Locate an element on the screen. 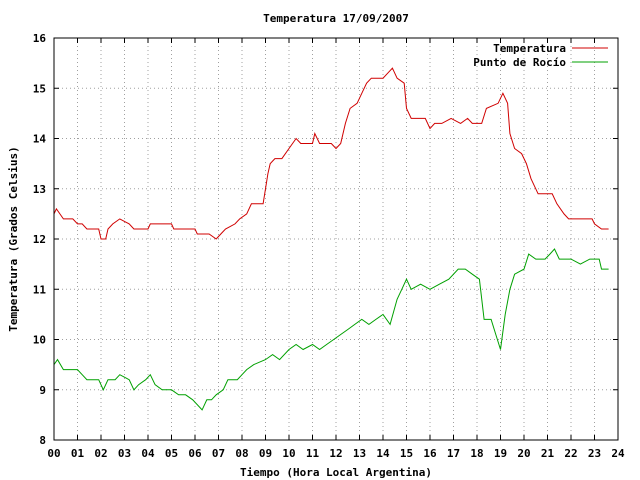 The image size is (640, 480). legend: Temperatura Punto de Rocío is located at coordinates (540, 55).